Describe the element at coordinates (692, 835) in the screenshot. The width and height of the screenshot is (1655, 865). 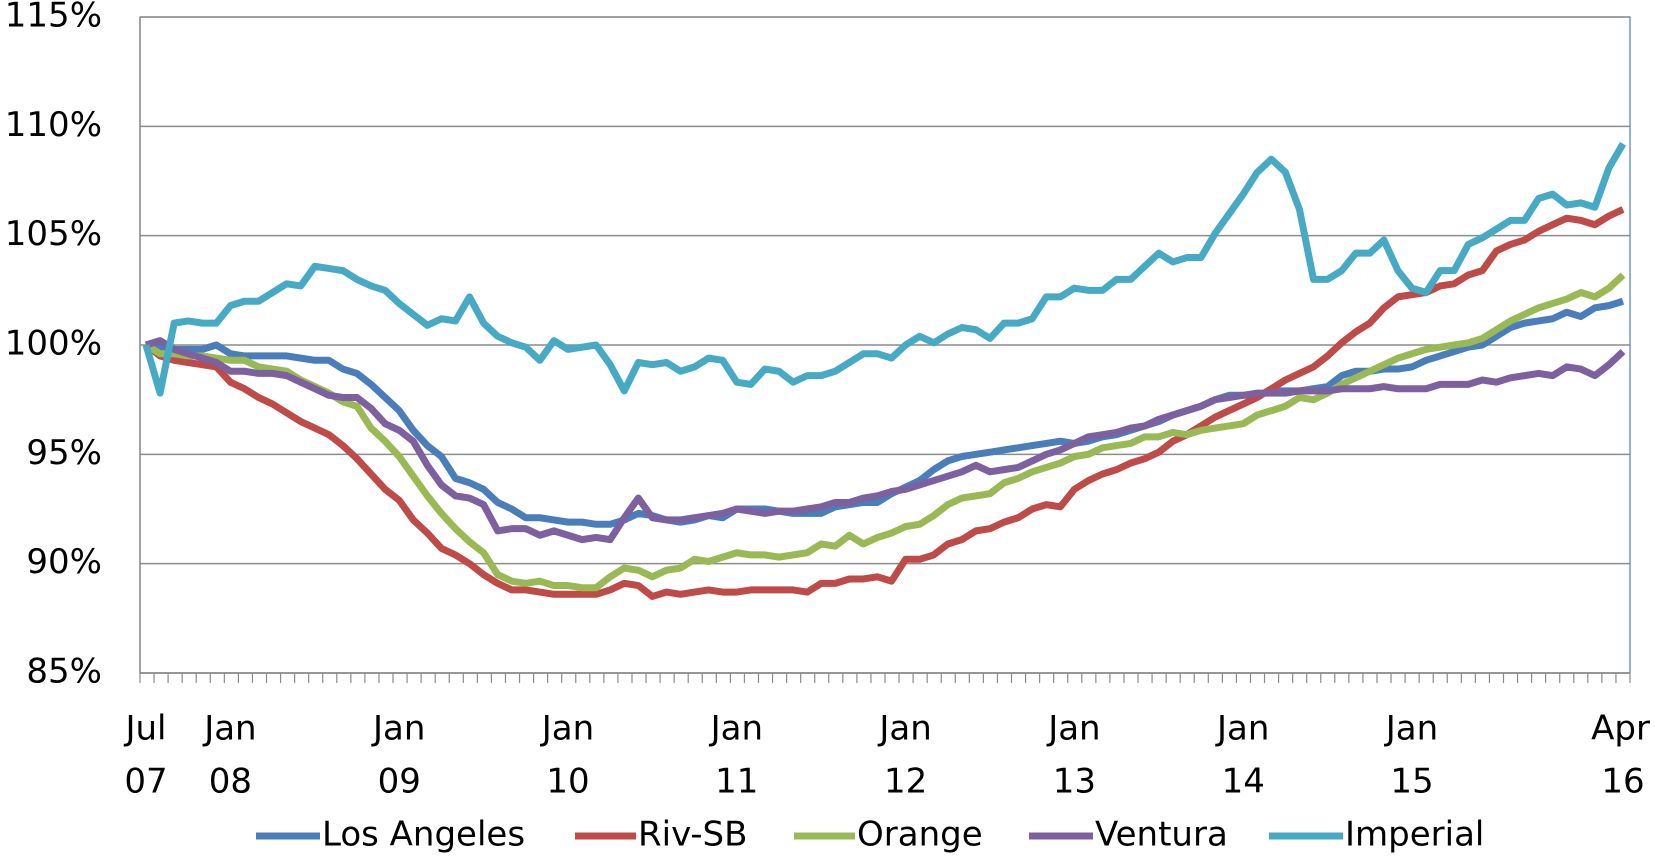
I see `legend-label: Riv-SB` at that location.